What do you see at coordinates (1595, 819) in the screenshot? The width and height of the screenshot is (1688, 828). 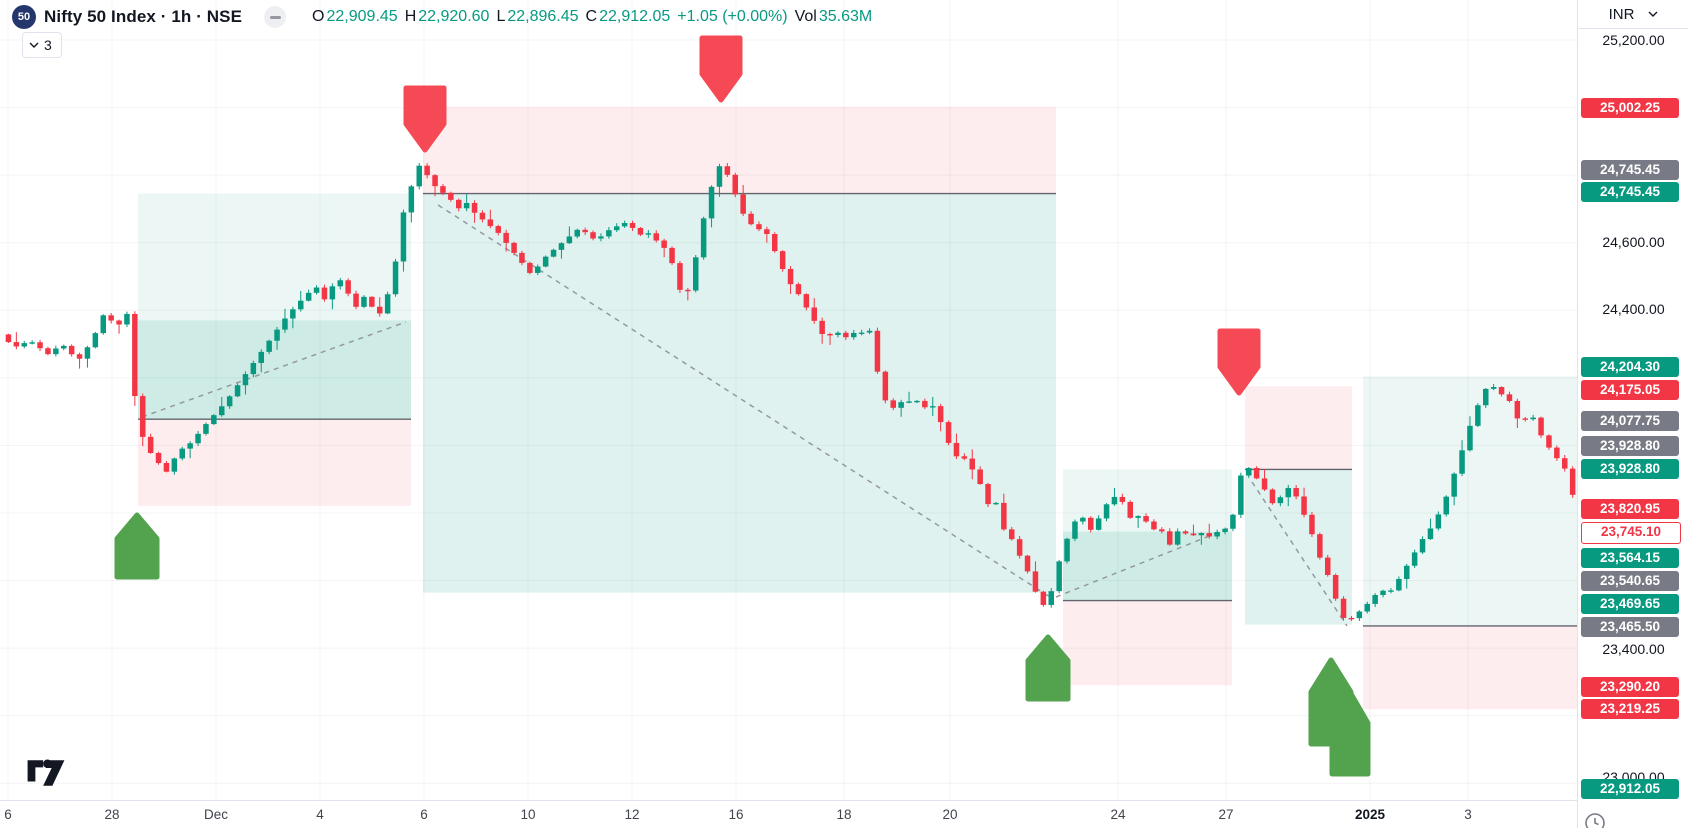 I see `clock-icon` at bounding box center [1595, 819].